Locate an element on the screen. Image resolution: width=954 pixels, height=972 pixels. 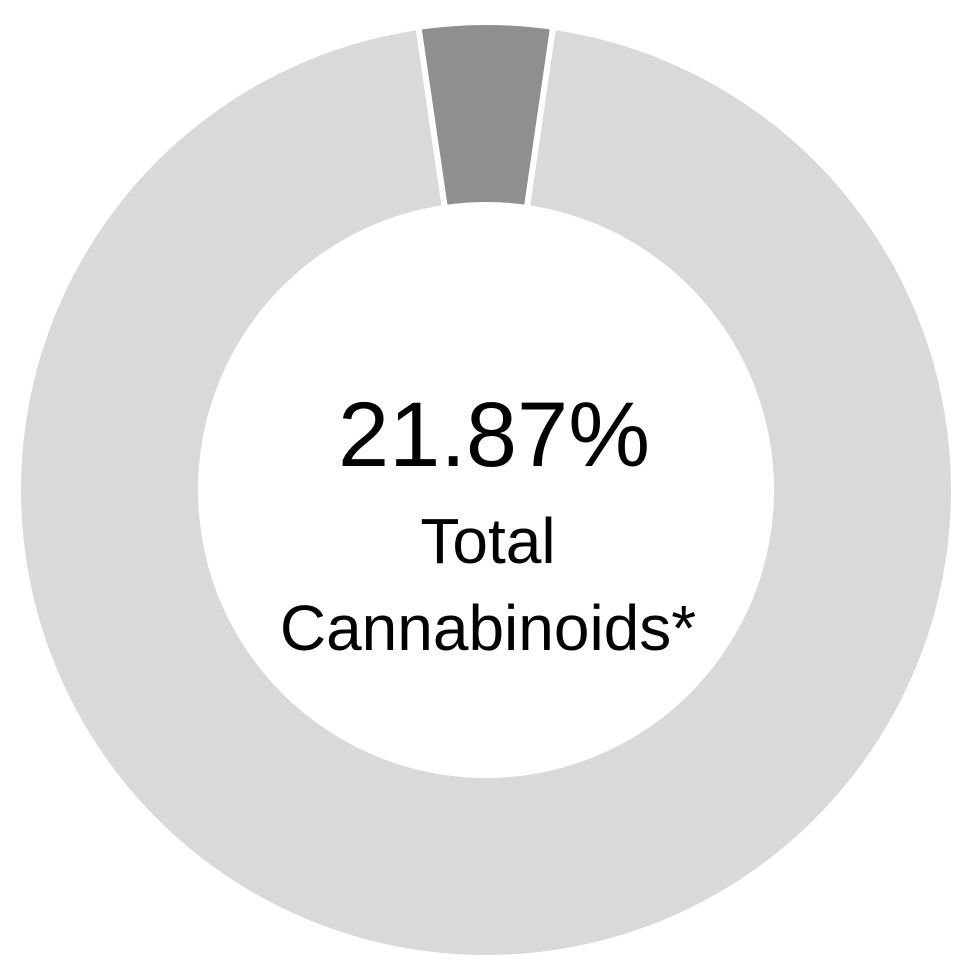
center-label-line-1: Total is located at coordinates (487, 541).